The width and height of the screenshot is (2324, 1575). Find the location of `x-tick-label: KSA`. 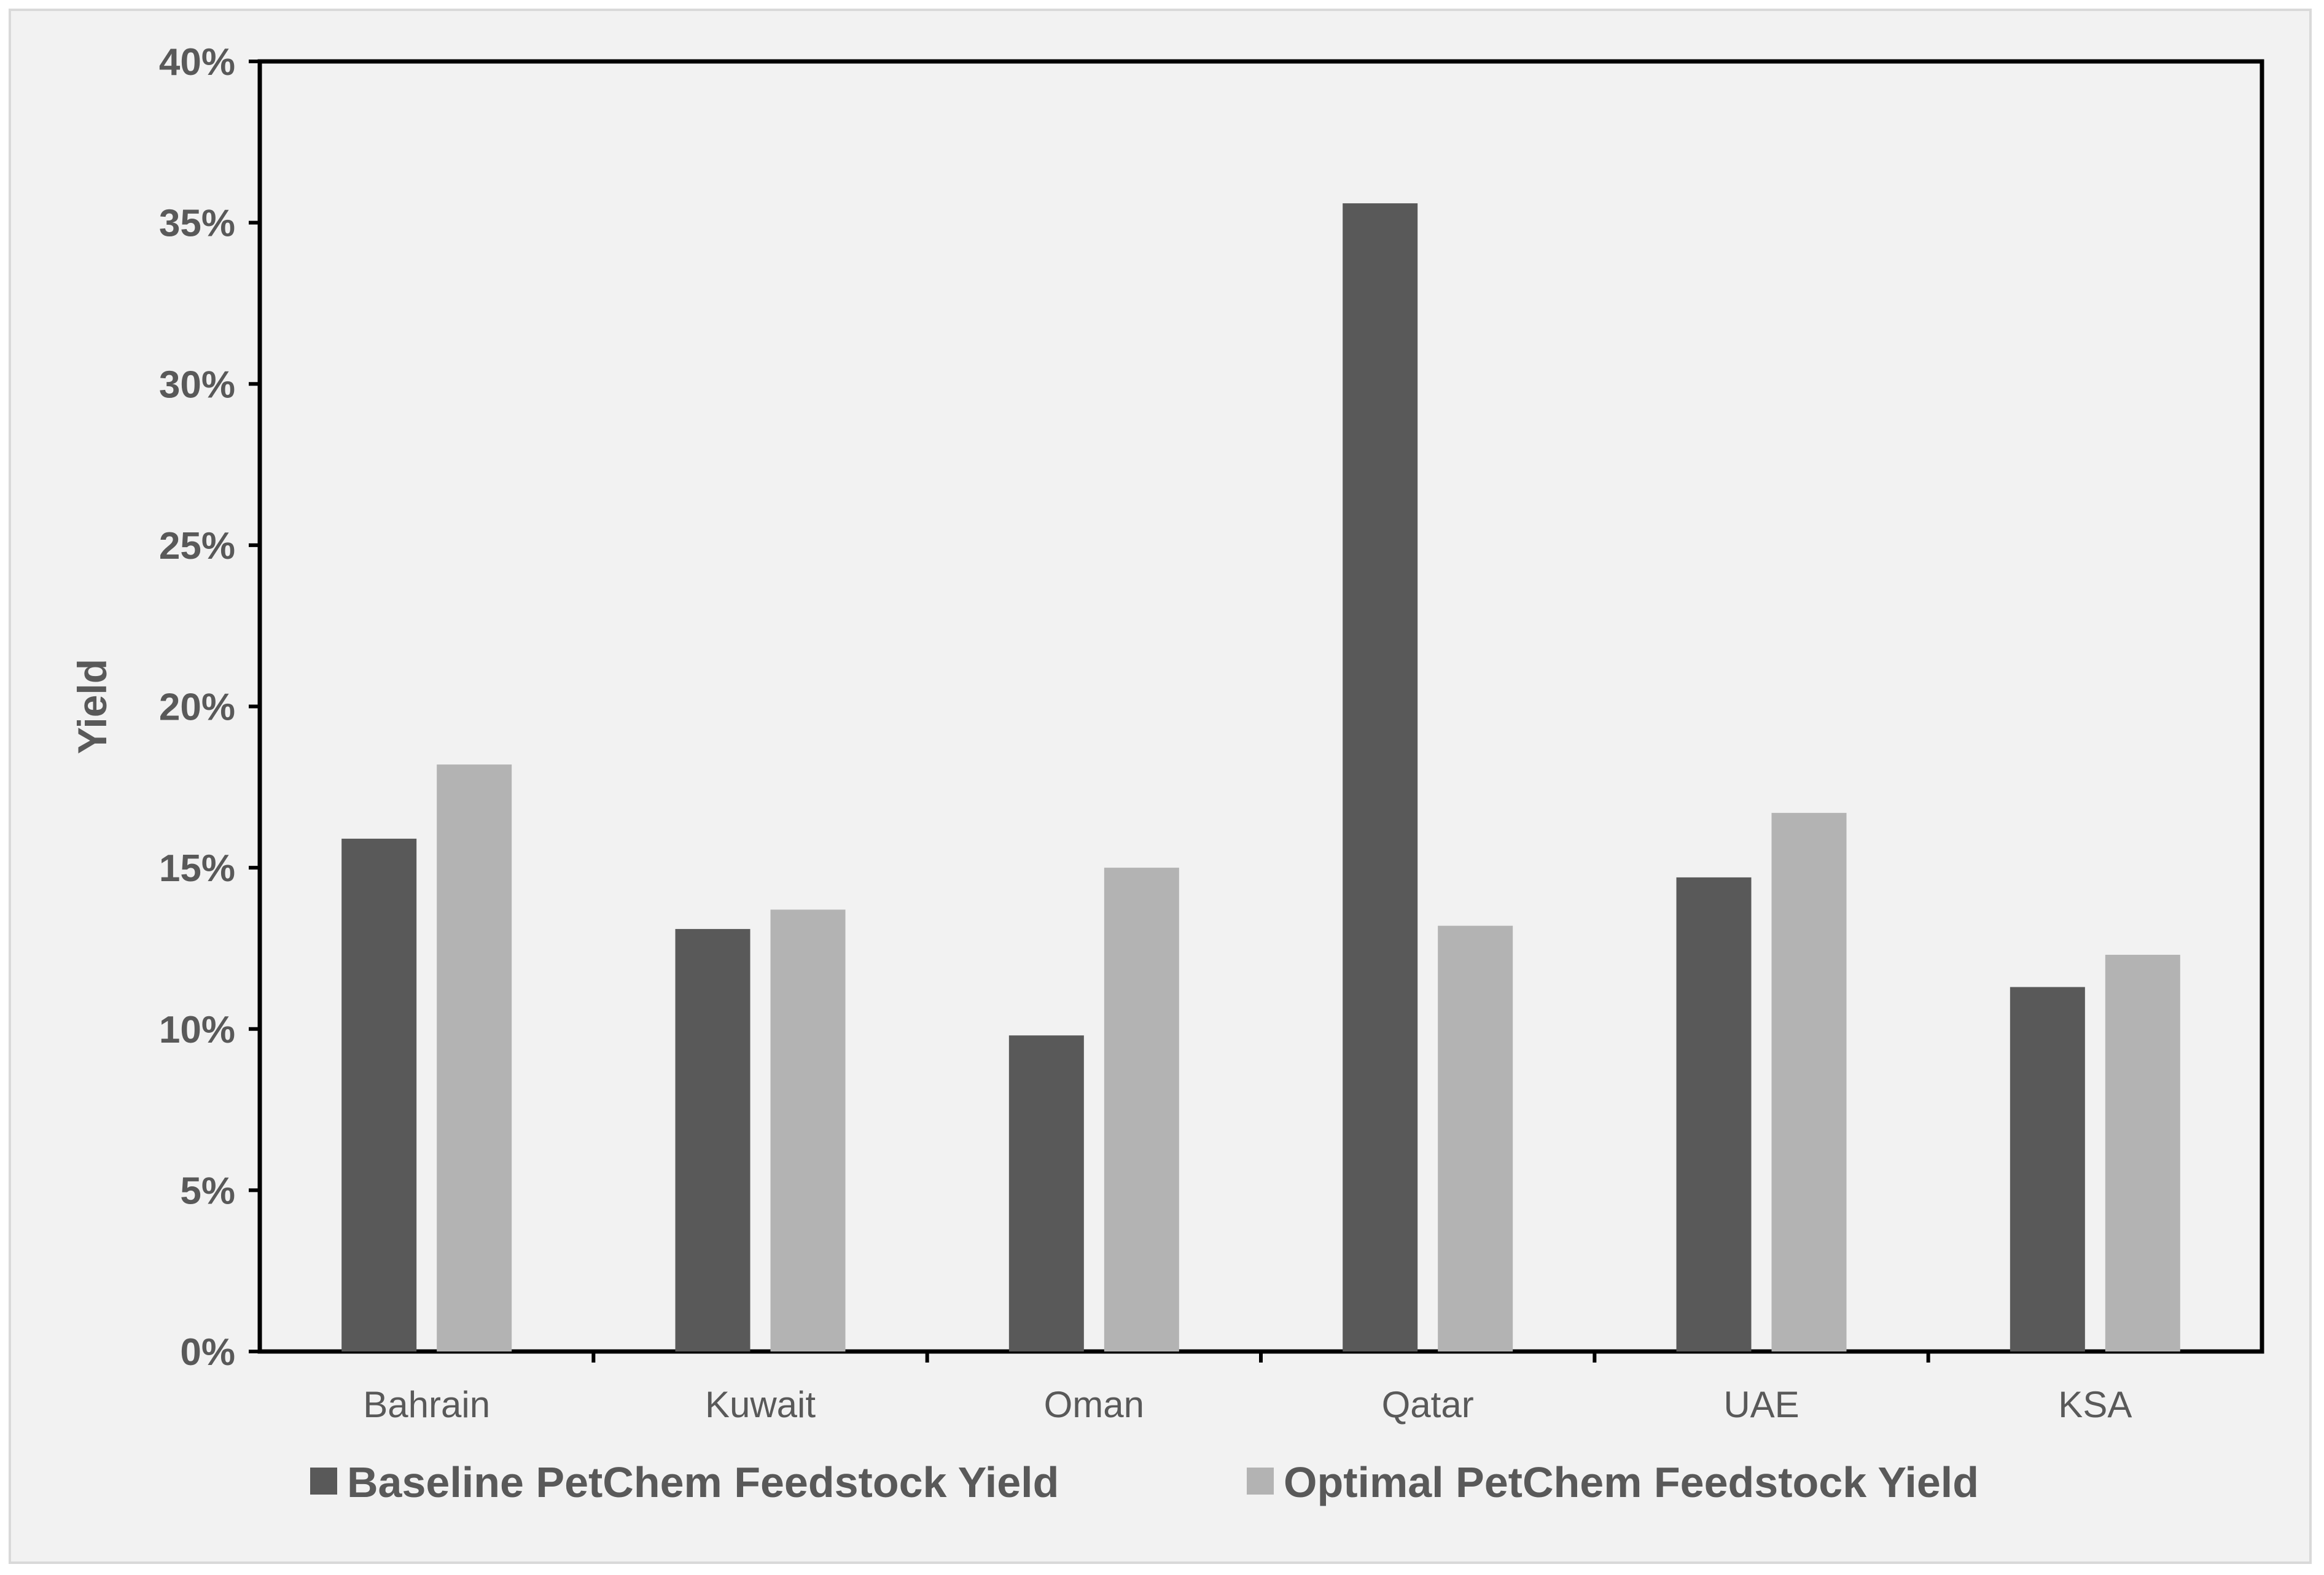

x-tick-label: KSA is located at coordinates (2095, 1404).